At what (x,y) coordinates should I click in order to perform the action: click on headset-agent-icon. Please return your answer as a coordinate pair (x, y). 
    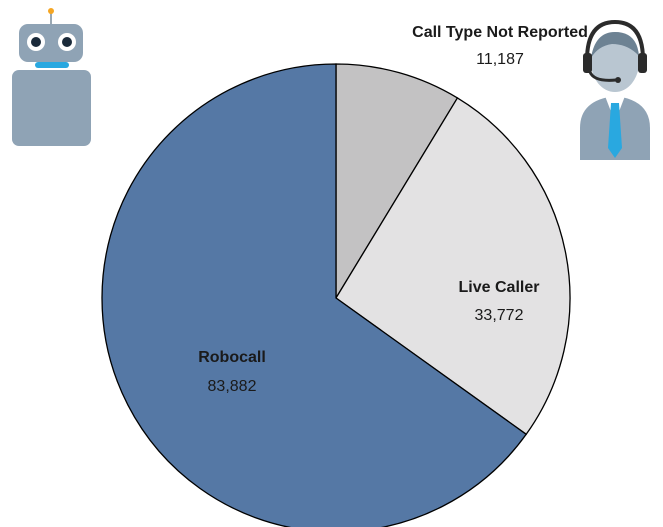
    Looking at the image, I should click on (615, 89).